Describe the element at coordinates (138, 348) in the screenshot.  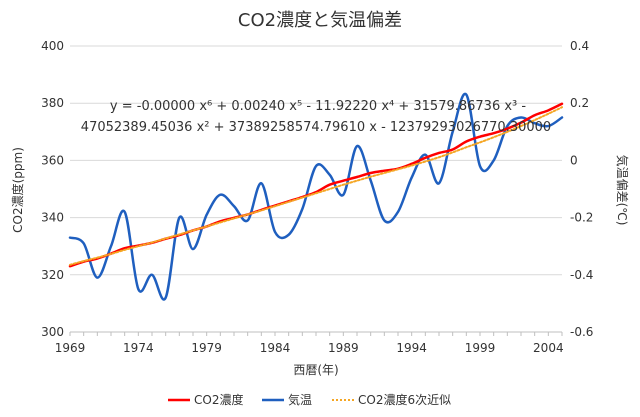
I see `x-tick-label: 1974` at that location.